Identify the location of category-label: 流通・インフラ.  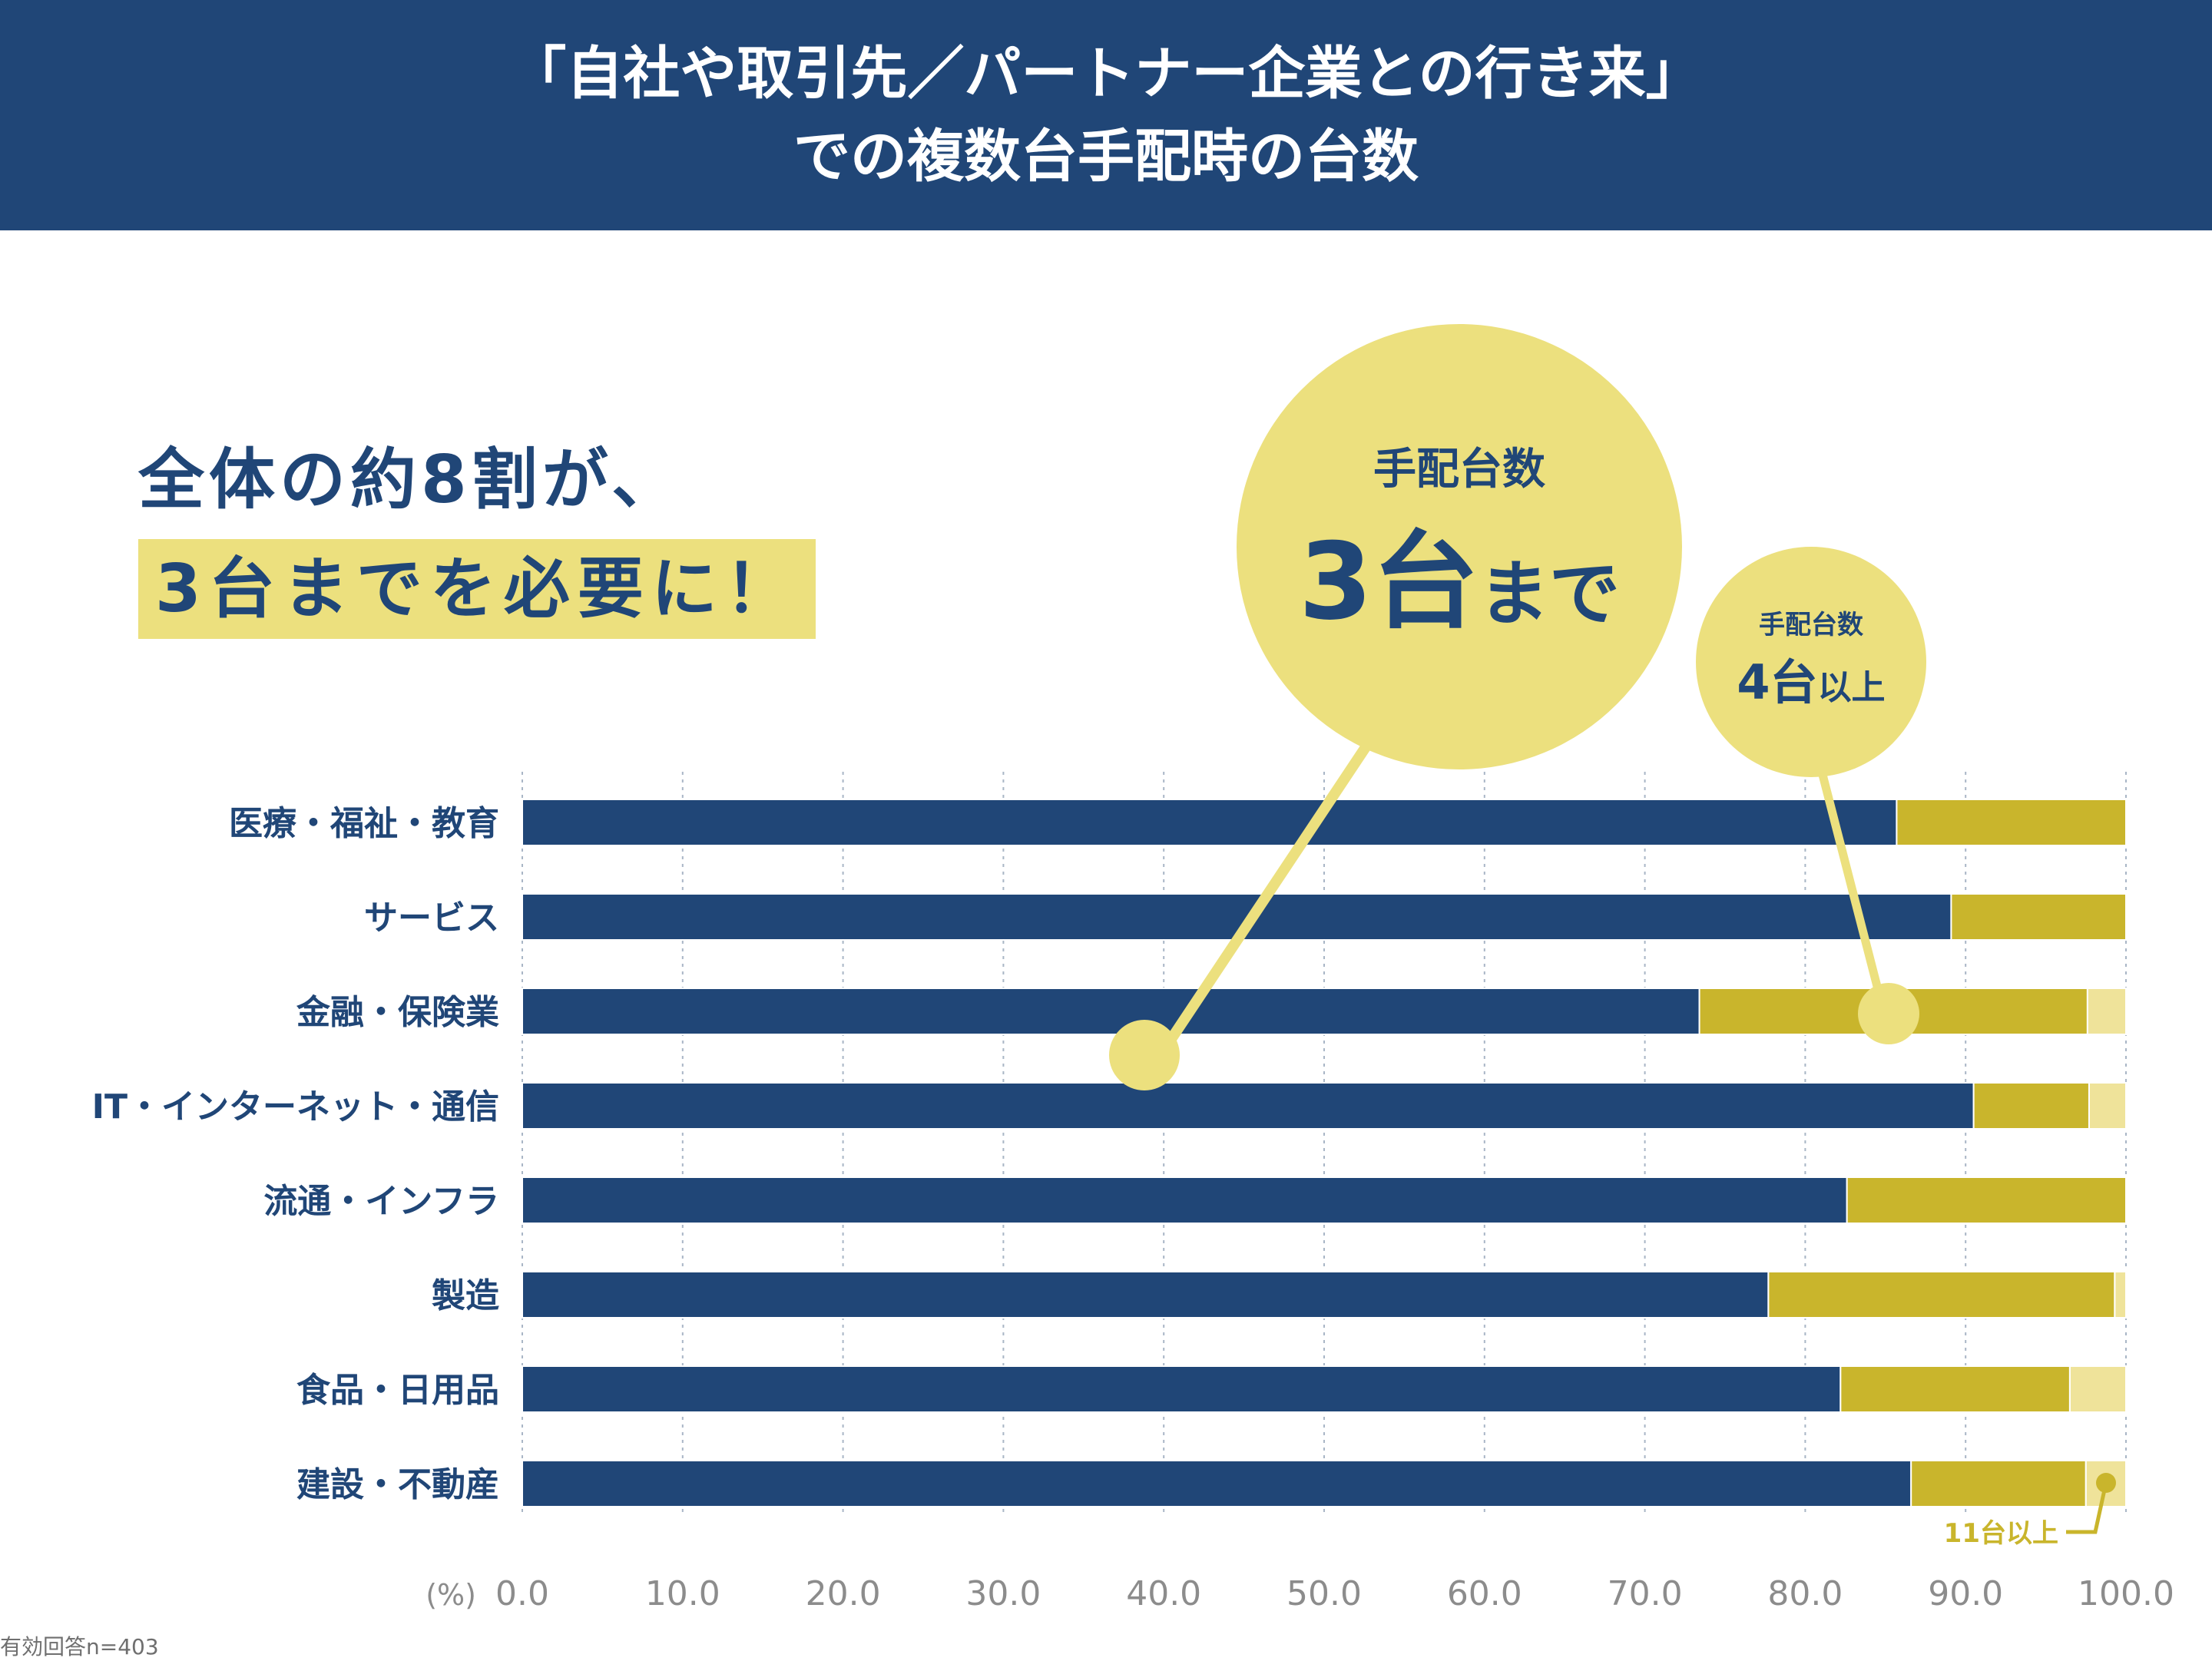
(381, 1201).